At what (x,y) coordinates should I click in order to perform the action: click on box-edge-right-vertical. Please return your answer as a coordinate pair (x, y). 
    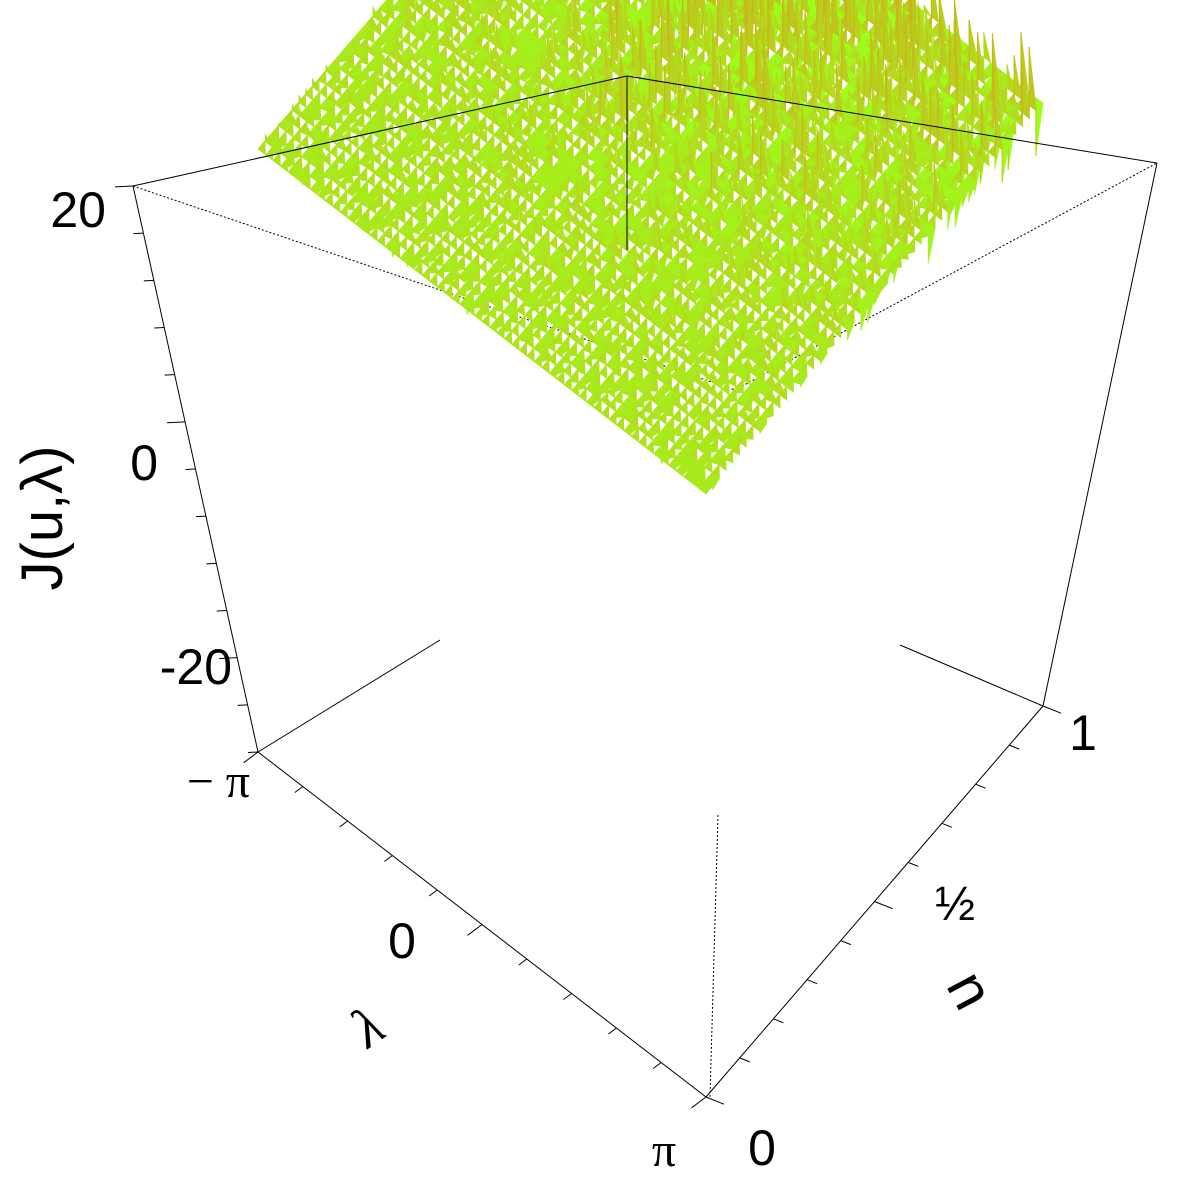
    Looking at the image, I should click on (1100, 434).